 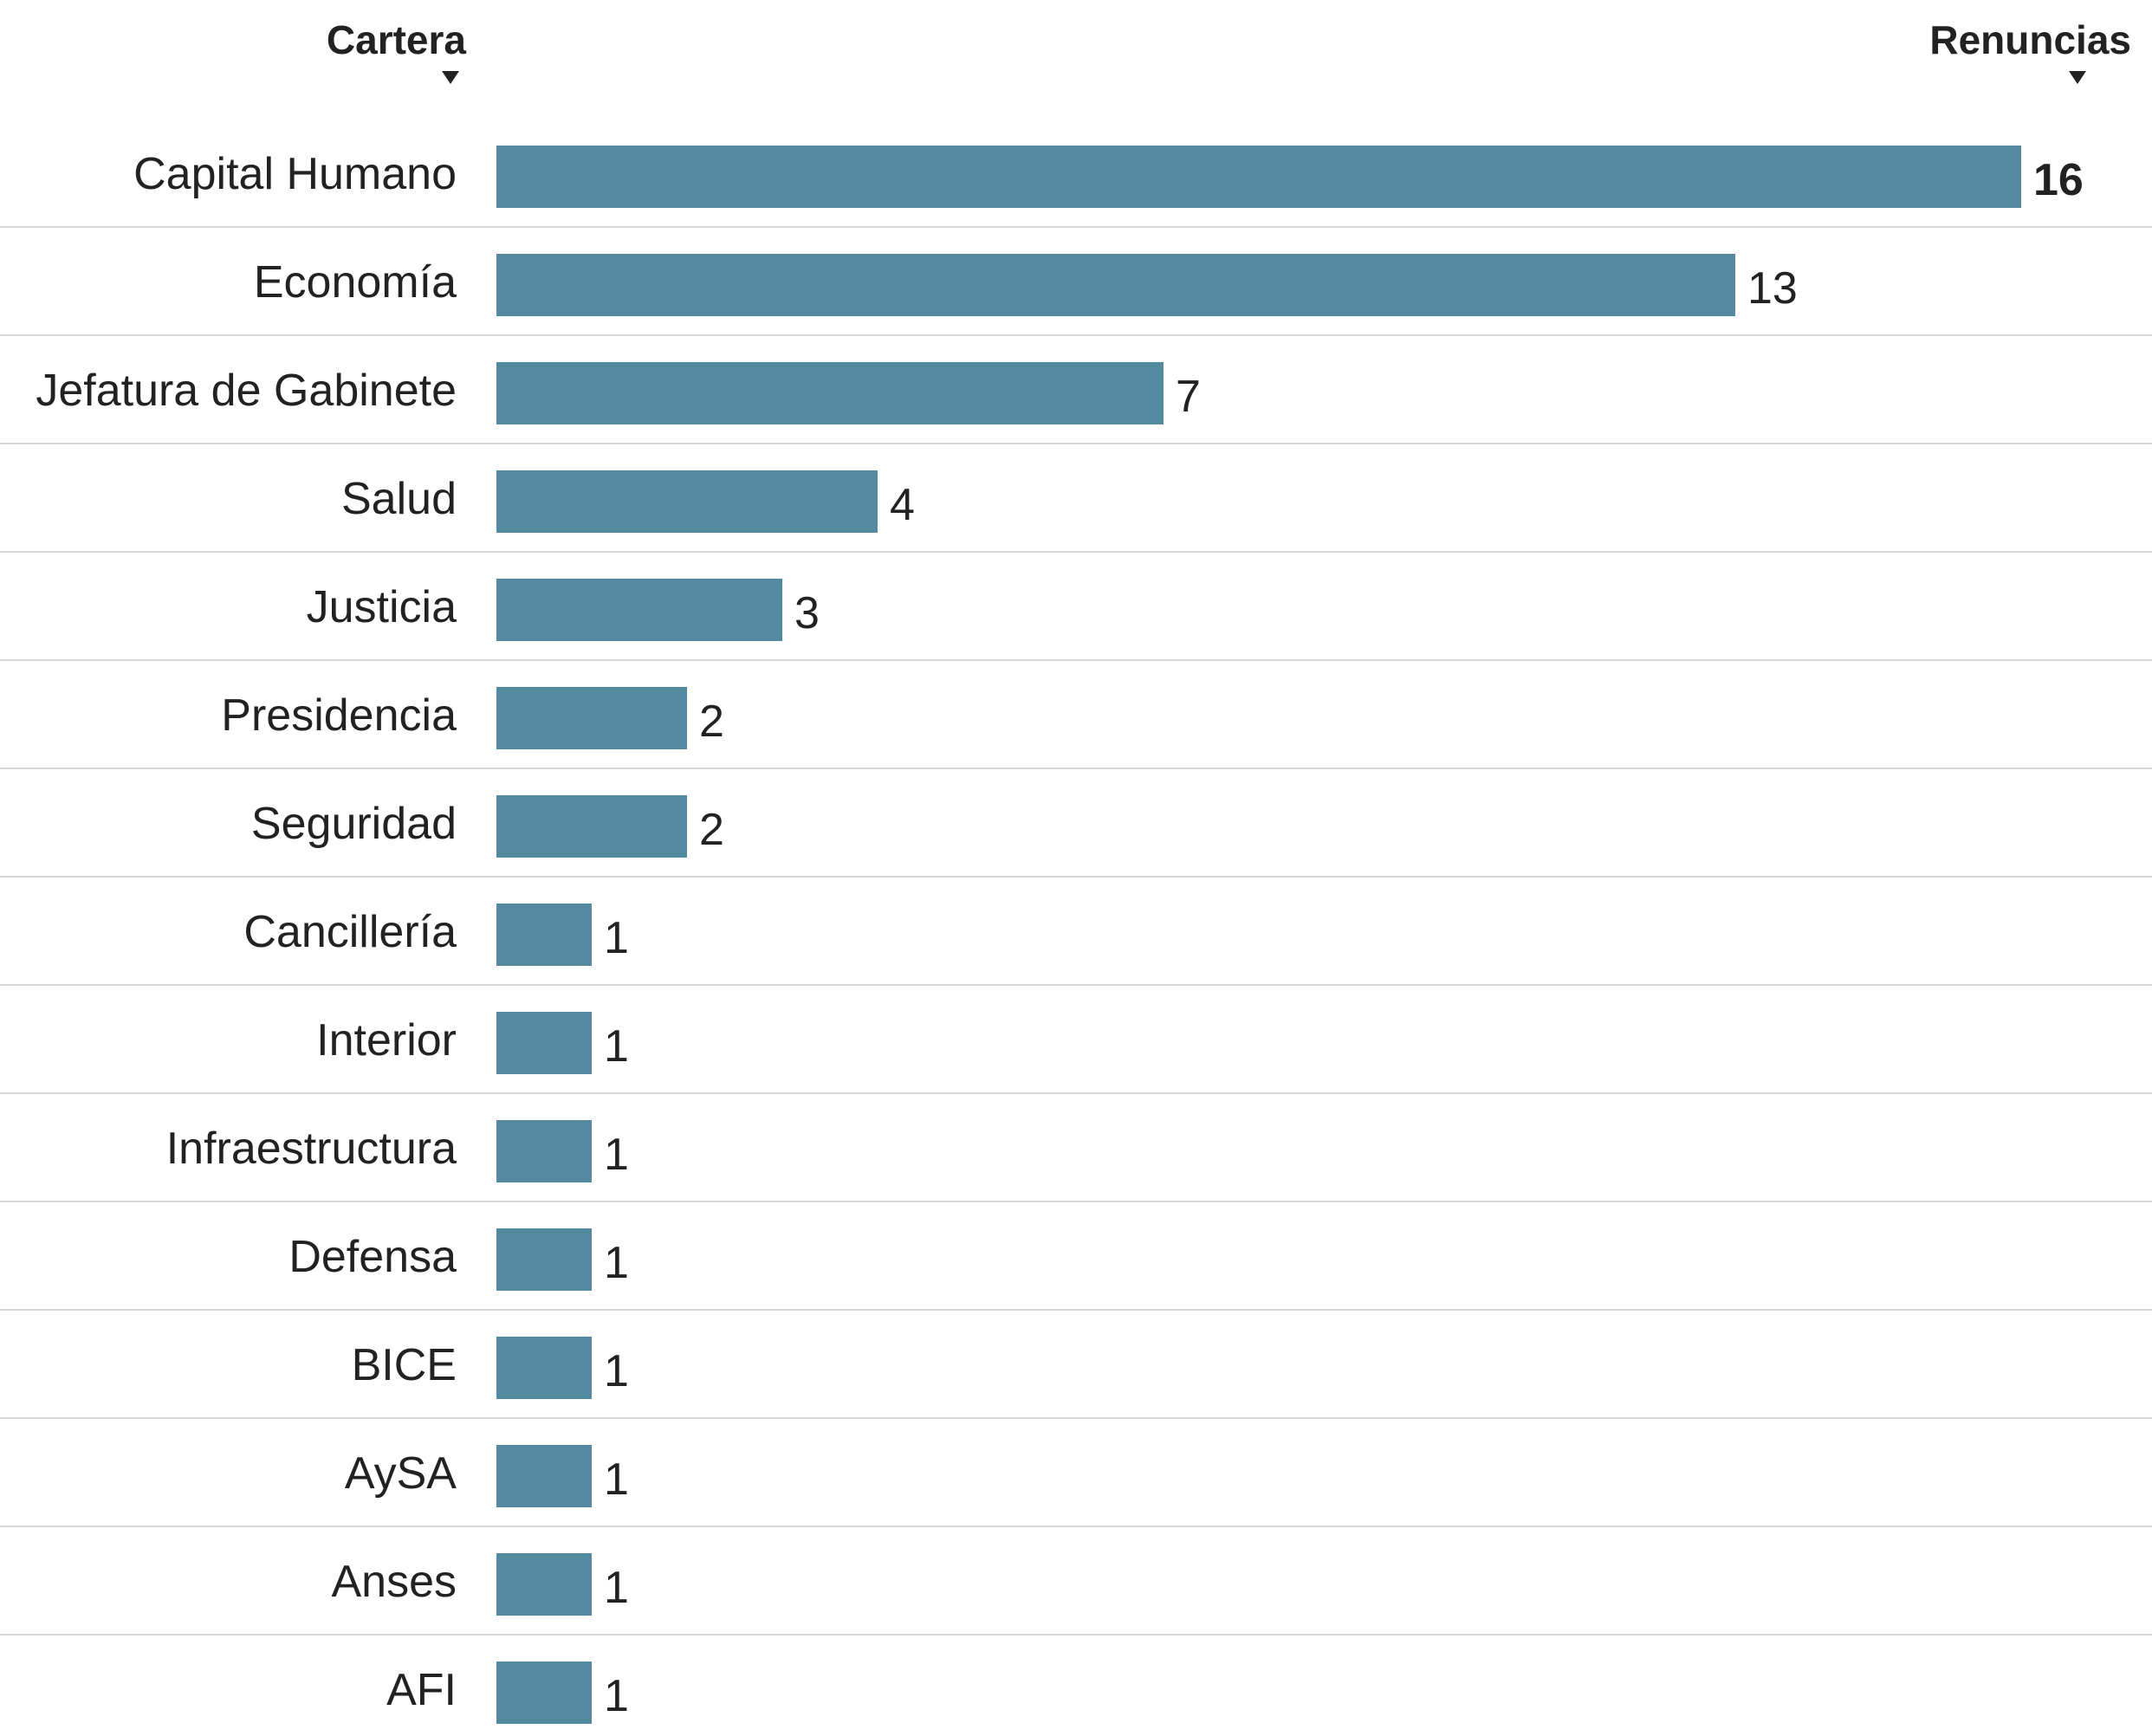 I want to click on chart-row: Anses 1, so click(x=1076, y=1594).